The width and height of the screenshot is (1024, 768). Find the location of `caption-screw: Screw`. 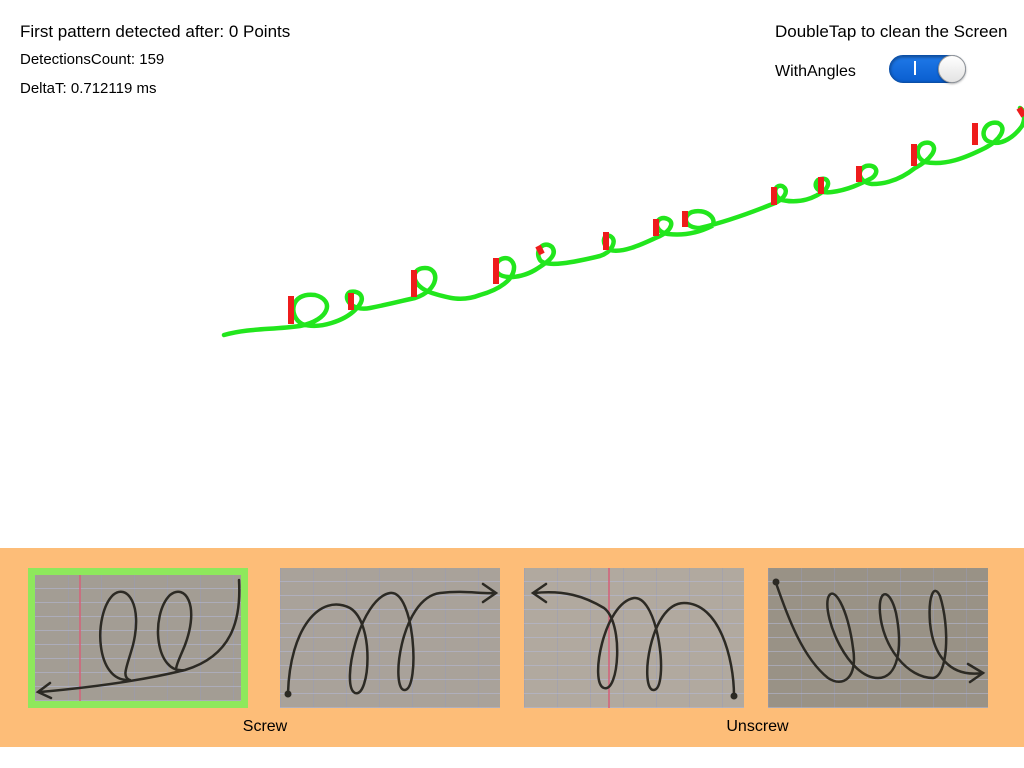

caption-screw: Screw is located at coordinates (265, 726).